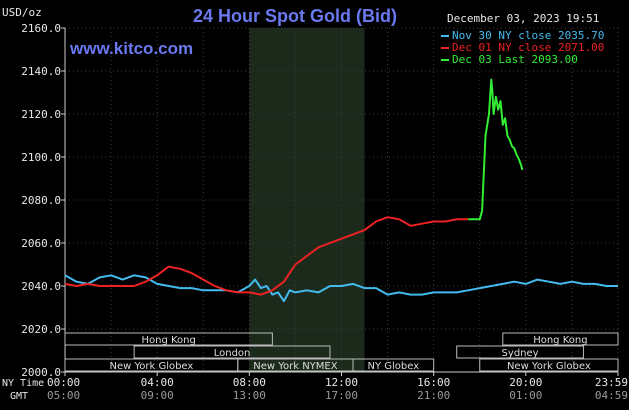  I want to click on session-label-row1-1: Hong Kong, so click(560, 340).